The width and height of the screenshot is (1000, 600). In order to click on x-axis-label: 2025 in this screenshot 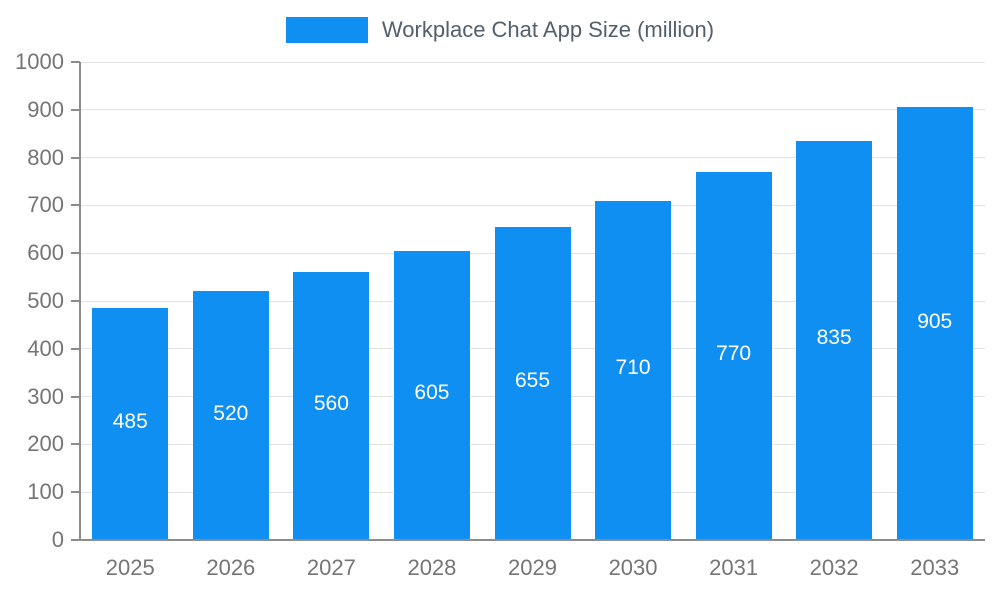, I will do `click(130, 567)`.